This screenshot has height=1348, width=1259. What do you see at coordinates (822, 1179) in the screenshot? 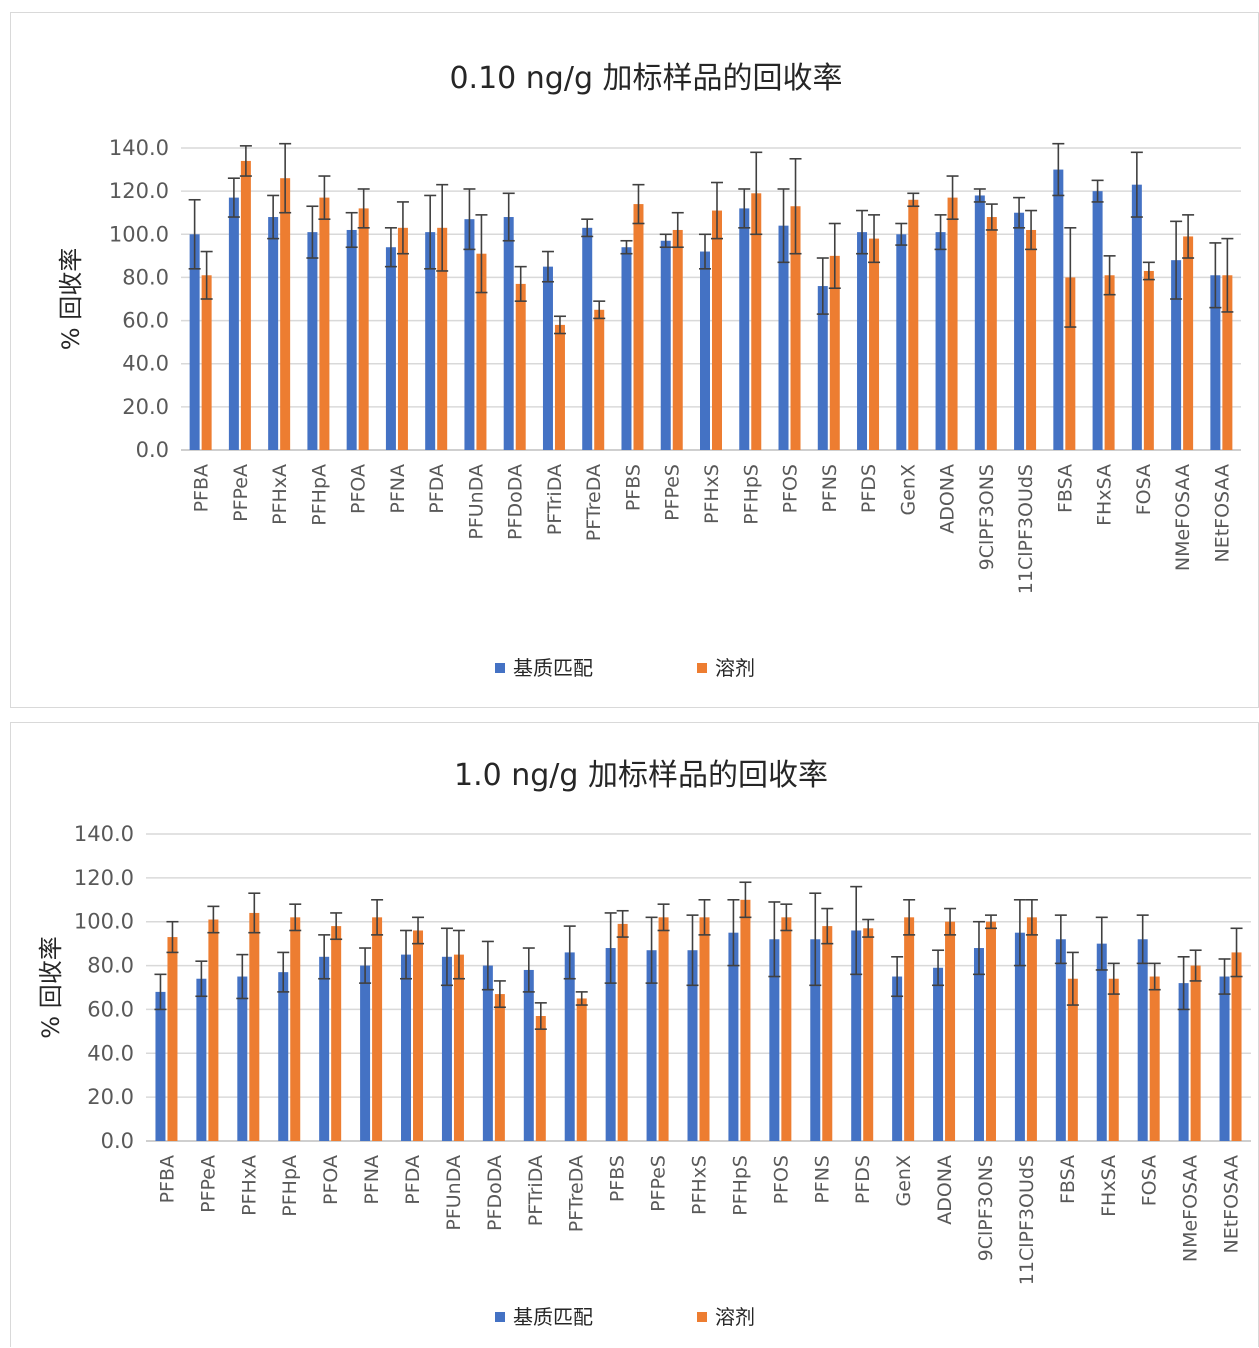
I see `x-category-label: PFNS` at bounding box center [822, 1179].